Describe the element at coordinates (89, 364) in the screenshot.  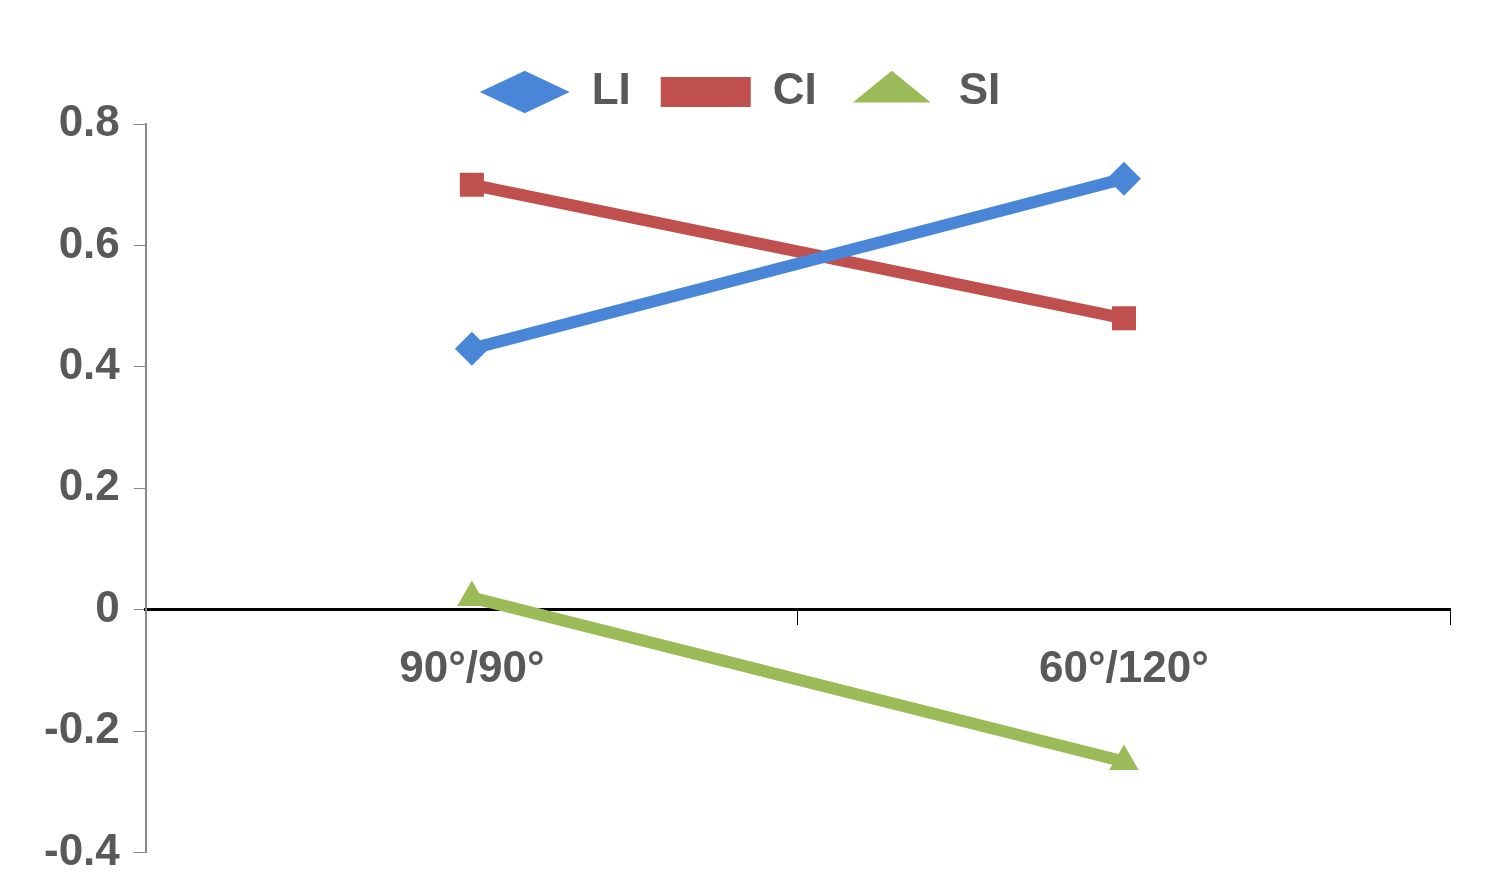
I see `y-tick-label: 0.4` at that location.